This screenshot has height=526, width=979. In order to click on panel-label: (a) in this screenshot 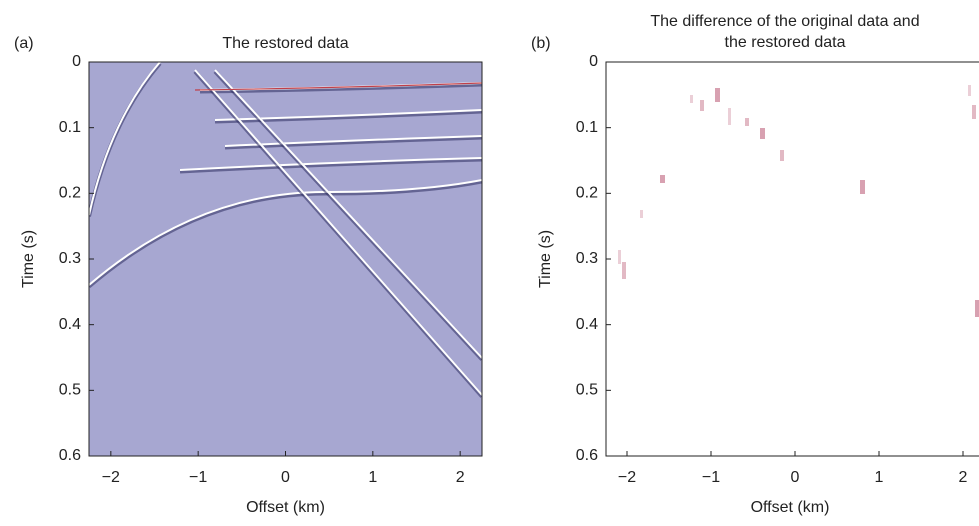, I will do `click(24, 43)`.